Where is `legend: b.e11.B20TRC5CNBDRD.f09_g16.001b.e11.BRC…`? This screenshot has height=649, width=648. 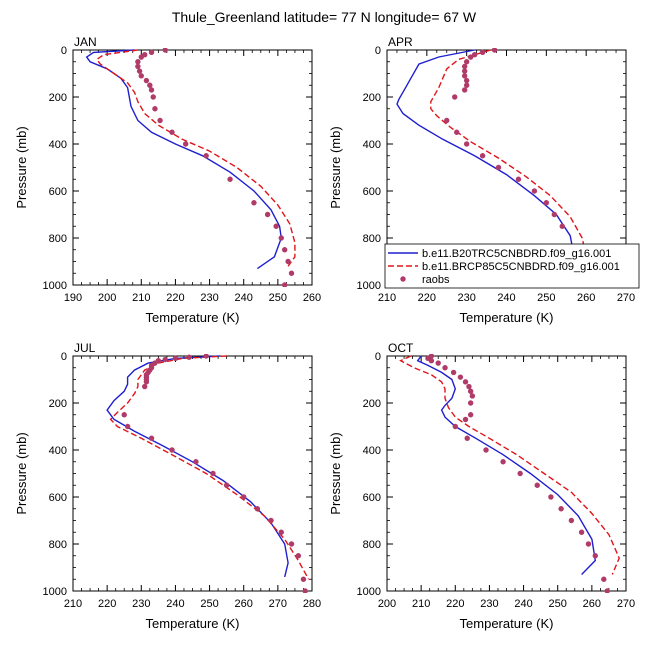
legend: b.e11.B20TRC5CNBDRD.f09_g16.001b.e11.BRC… is located at coordinates (512, 266).